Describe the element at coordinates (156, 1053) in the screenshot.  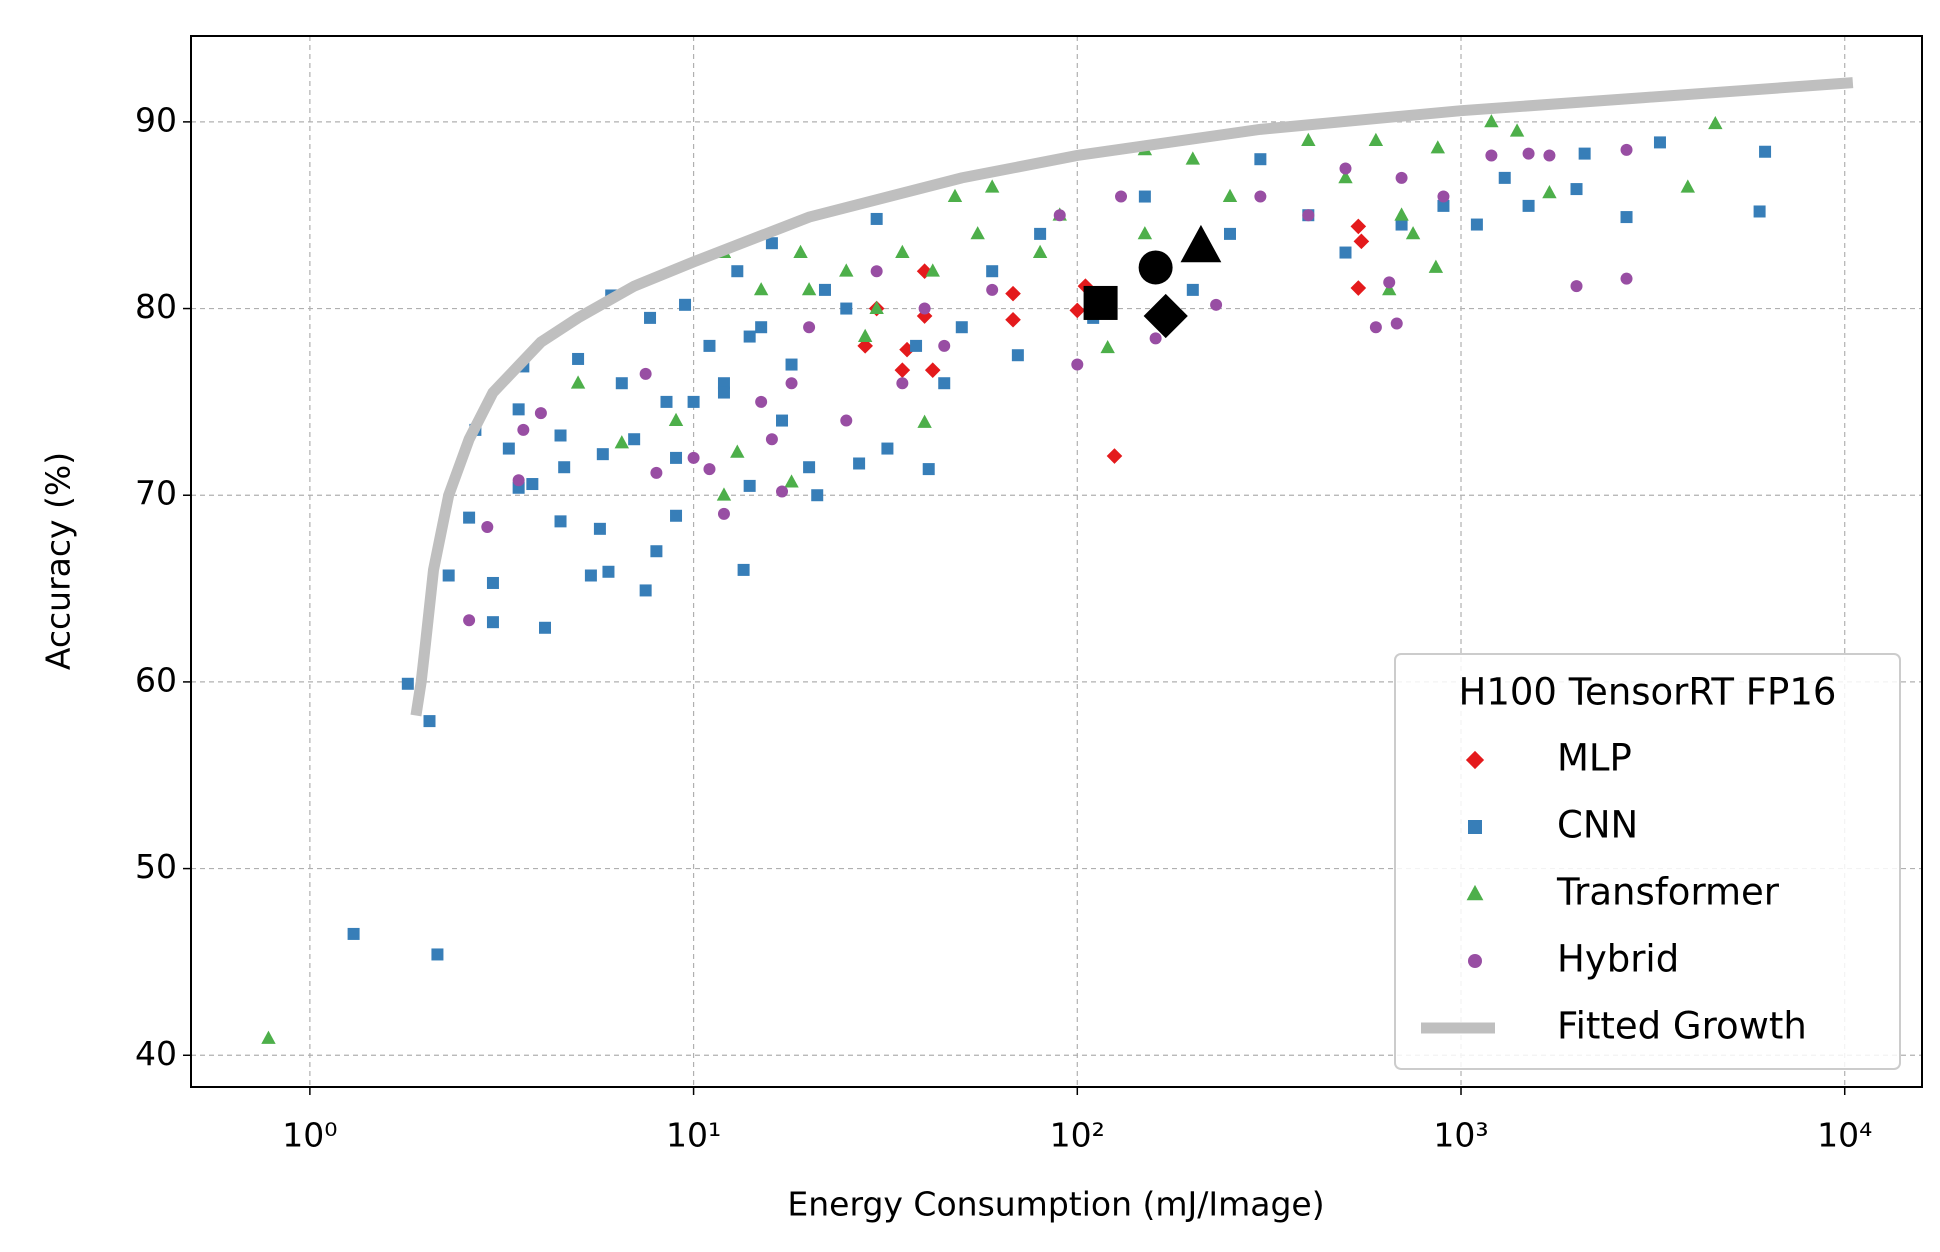
I see `y-tick-label: 40` at that location.